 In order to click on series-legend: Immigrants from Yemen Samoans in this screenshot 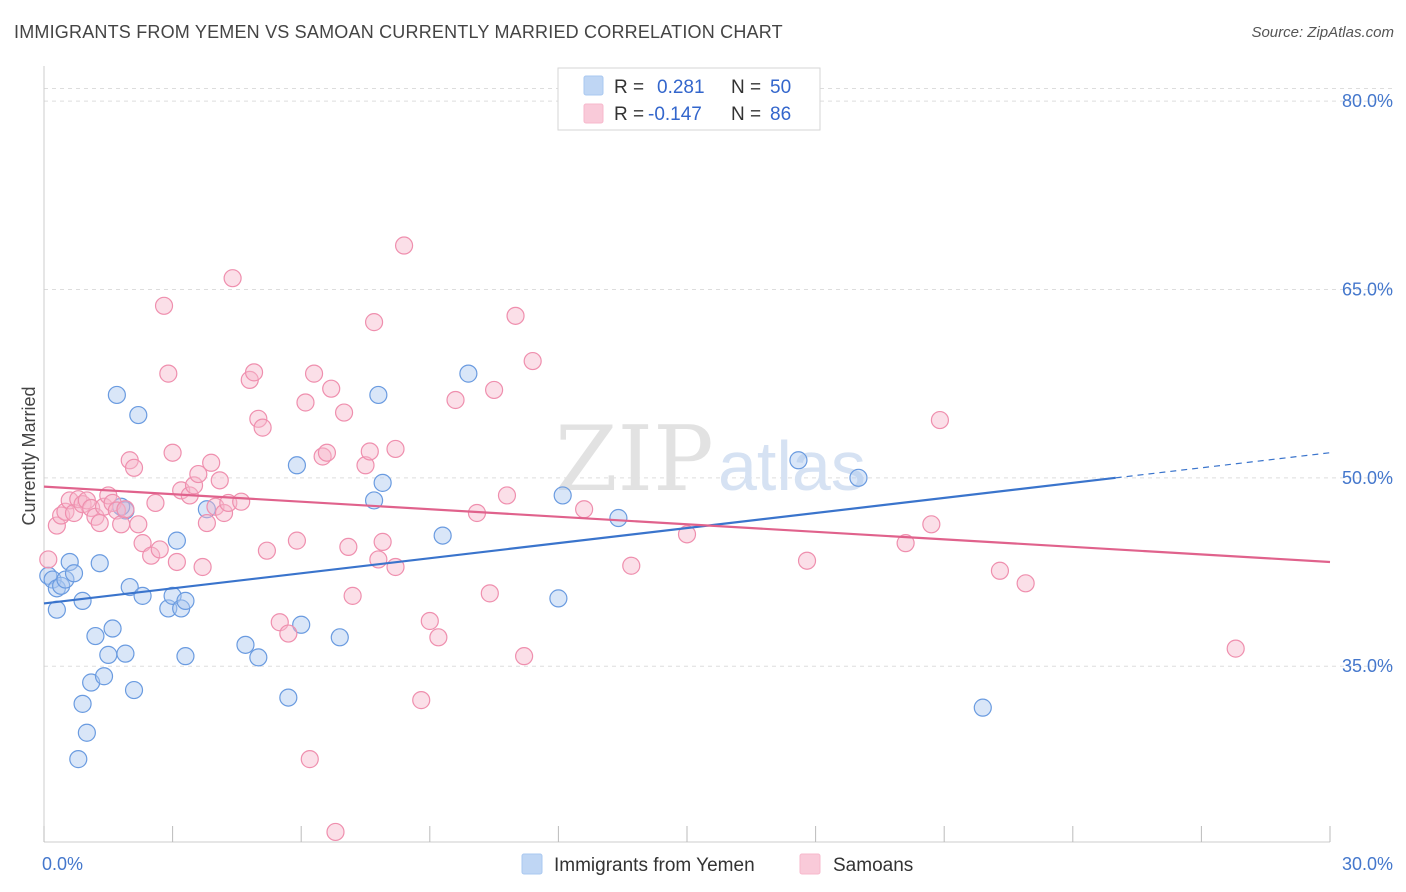, I will do `click(717, 864)`.